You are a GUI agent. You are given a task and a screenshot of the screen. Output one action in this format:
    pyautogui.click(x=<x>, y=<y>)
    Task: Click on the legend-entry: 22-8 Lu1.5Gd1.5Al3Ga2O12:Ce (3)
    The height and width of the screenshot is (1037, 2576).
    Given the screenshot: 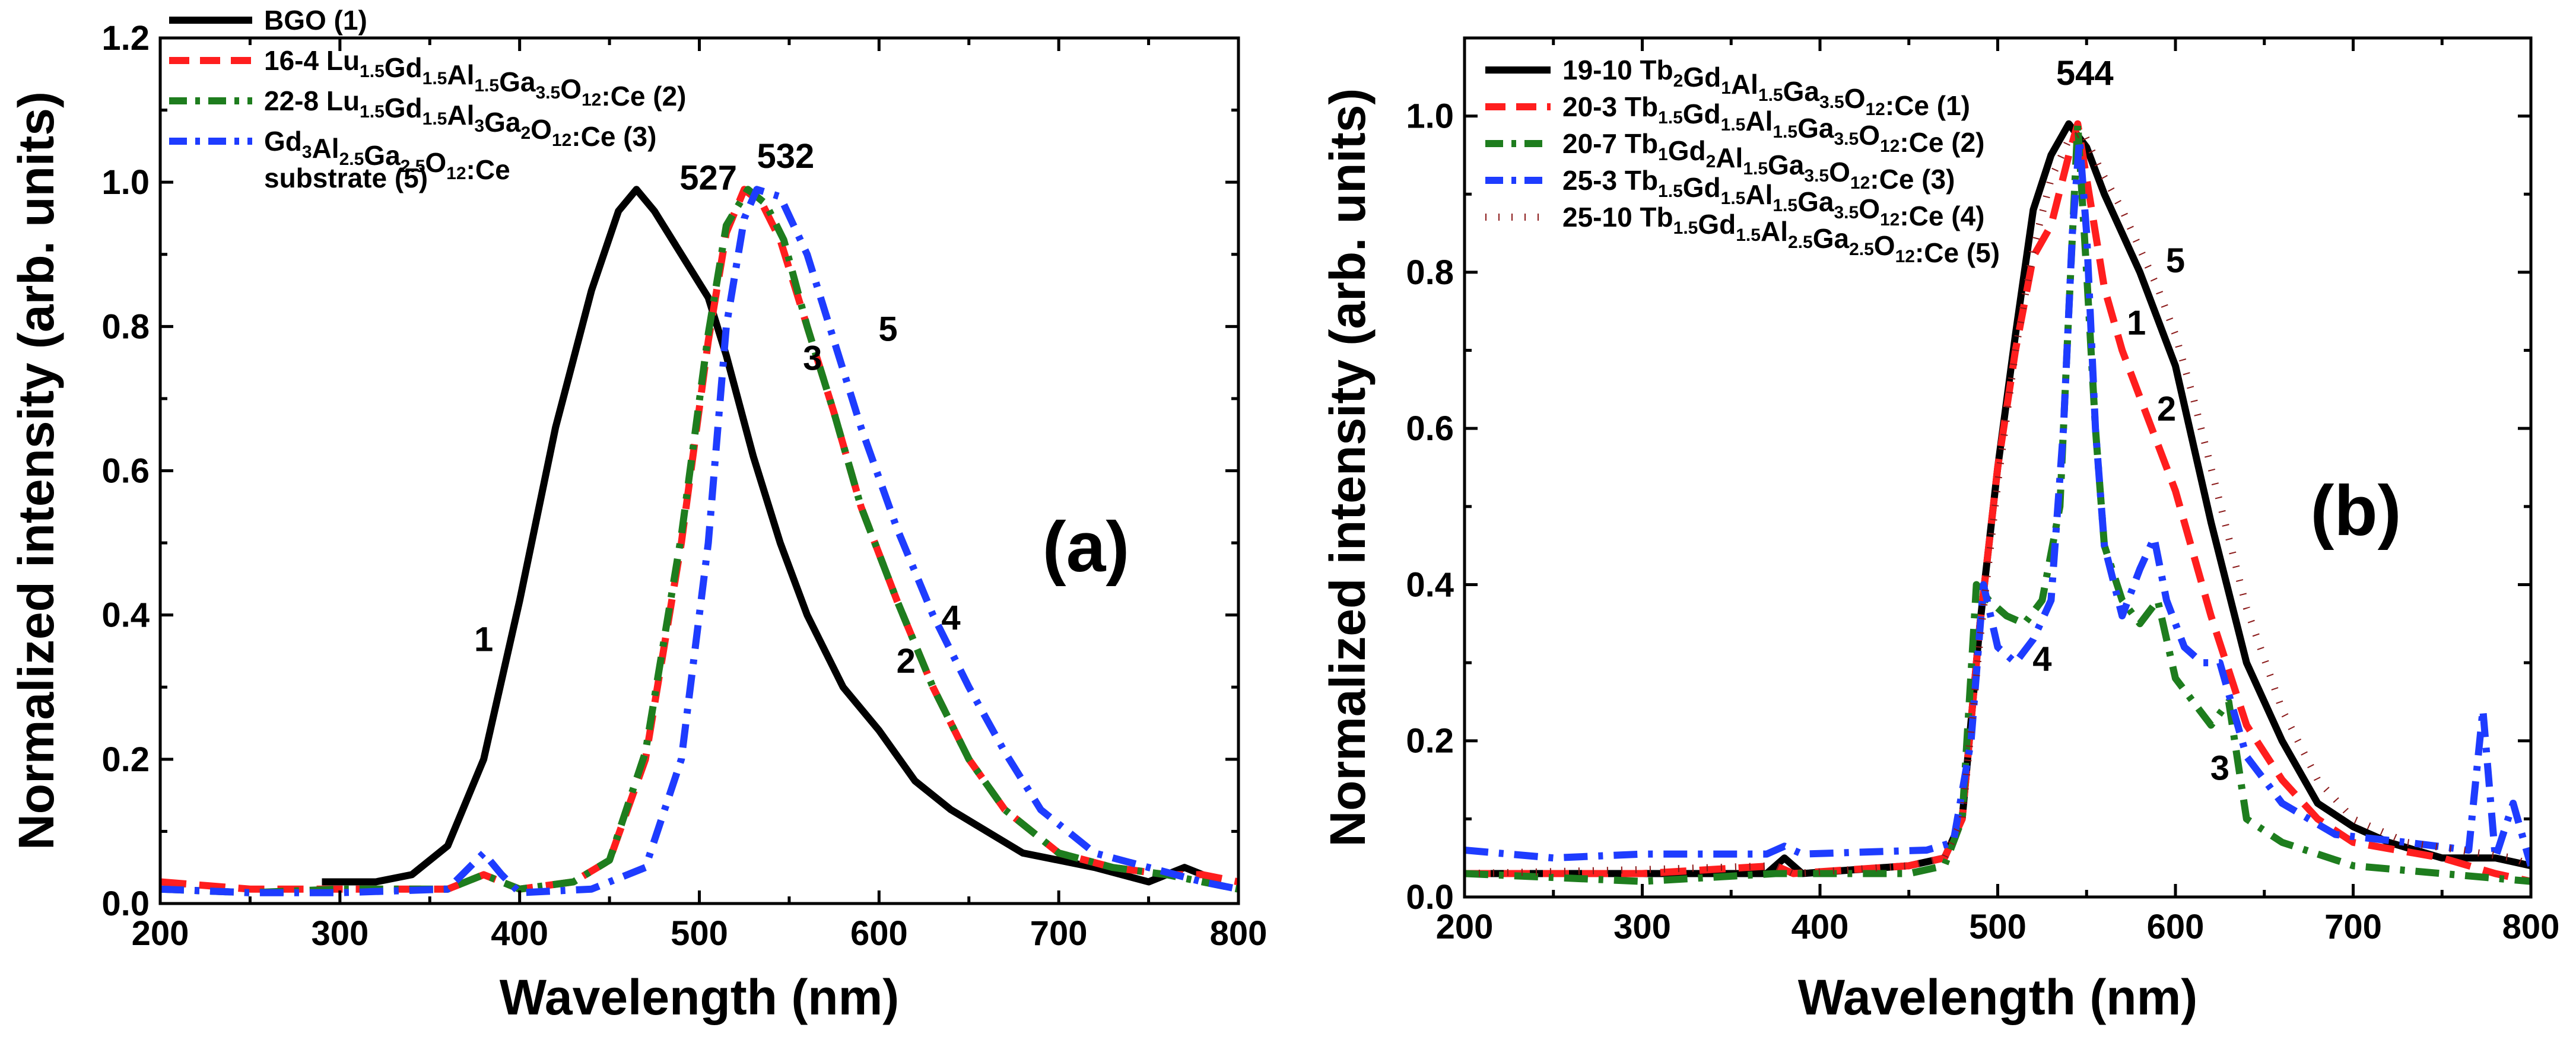 What is the action you would take?
    pyautogui.click(x=460, y=118)
    